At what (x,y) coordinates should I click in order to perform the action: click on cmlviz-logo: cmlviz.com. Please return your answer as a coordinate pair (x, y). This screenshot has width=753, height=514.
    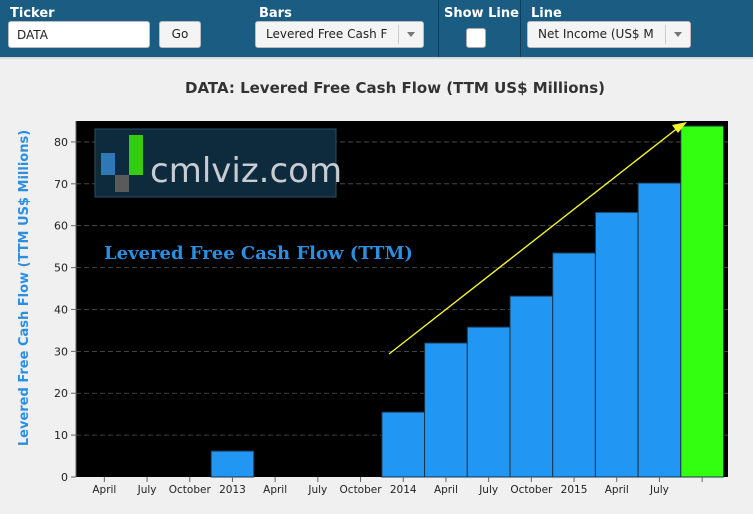
    Looking at the image, I should click on (218, 163).